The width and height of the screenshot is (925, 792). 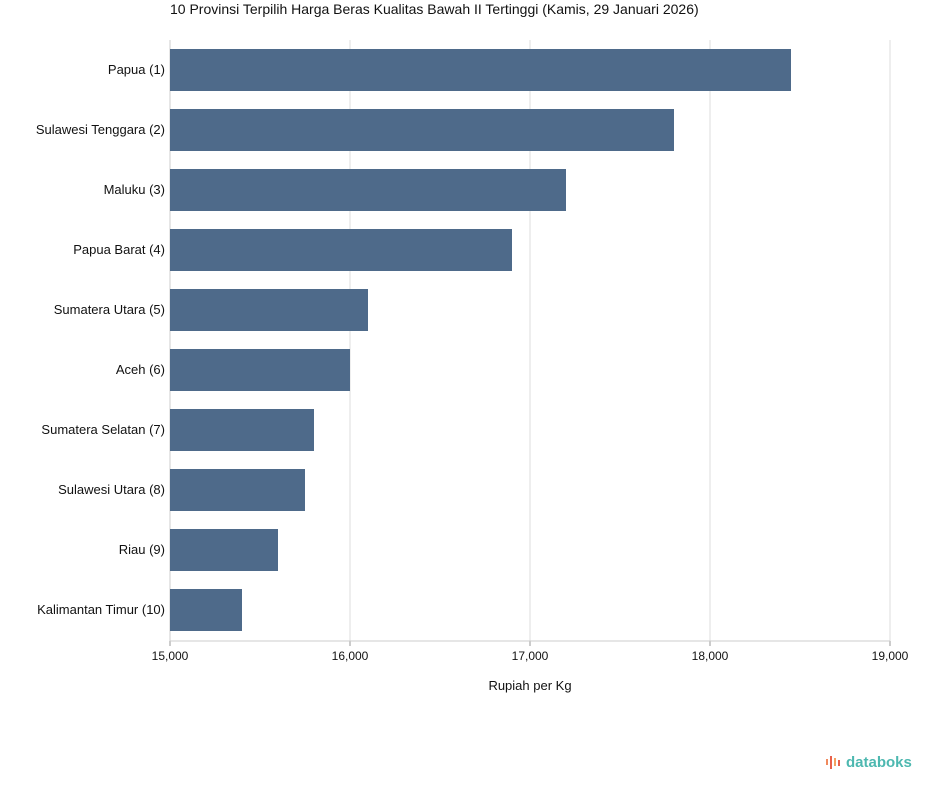 I want to click on y-category-label: Riau (9), so click(x=142, y=549).